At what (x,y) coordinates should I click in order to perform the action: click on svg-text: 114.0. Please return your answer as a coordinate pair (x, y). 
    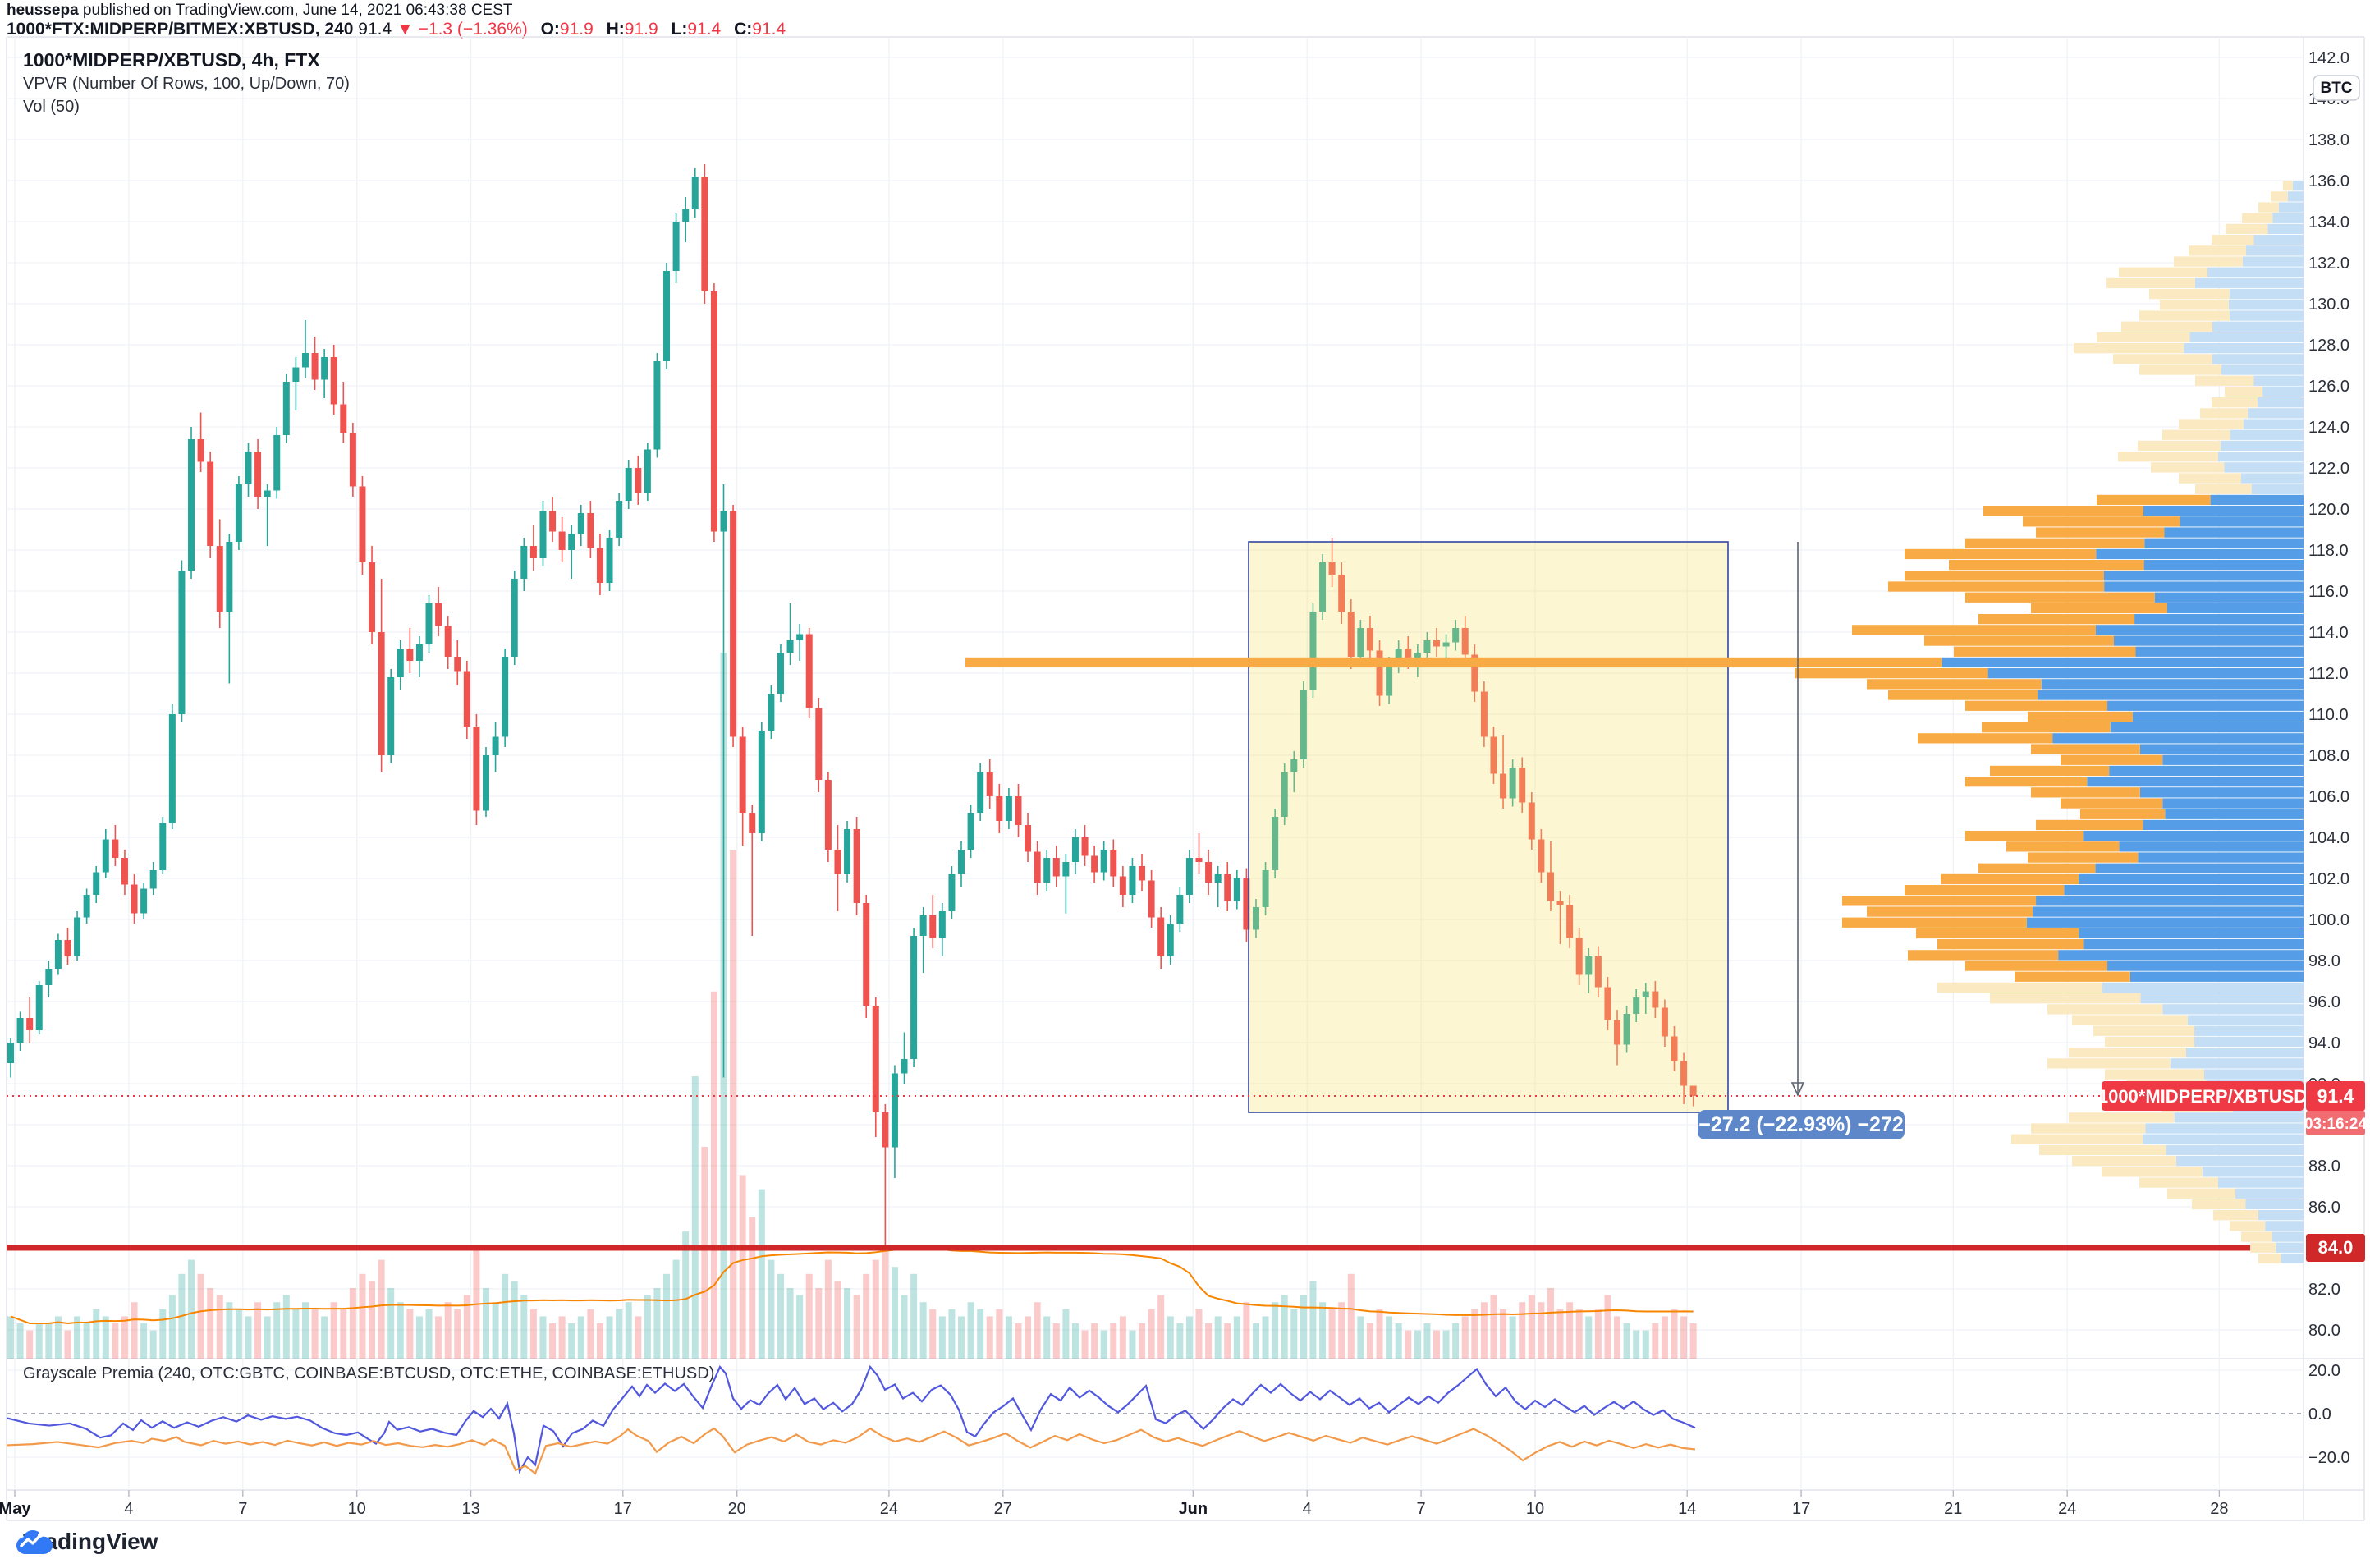
    Looking at the image, I should click on (2328, 633).